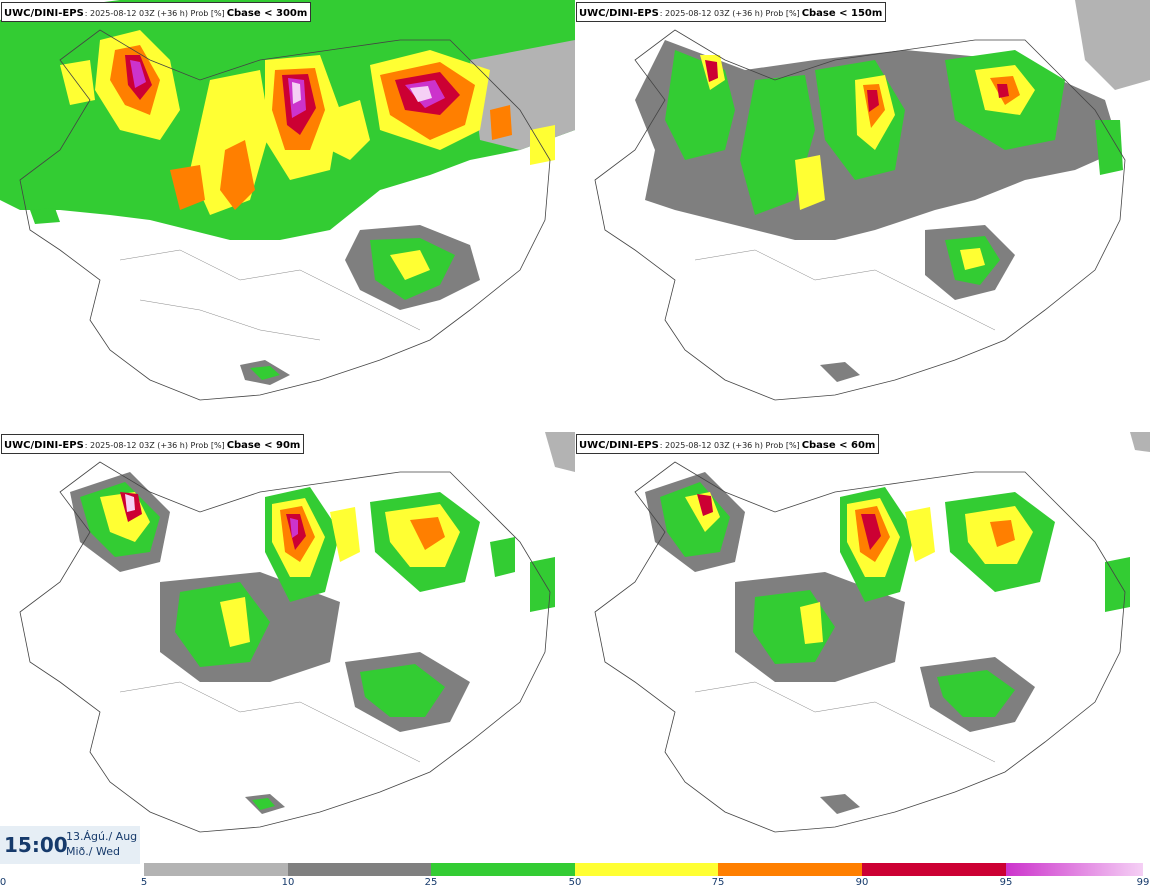  What do you see at coordinates (3, 882) in the screenshot?
I see `legend-tick-label: 0` at bounding box center [3, 882].